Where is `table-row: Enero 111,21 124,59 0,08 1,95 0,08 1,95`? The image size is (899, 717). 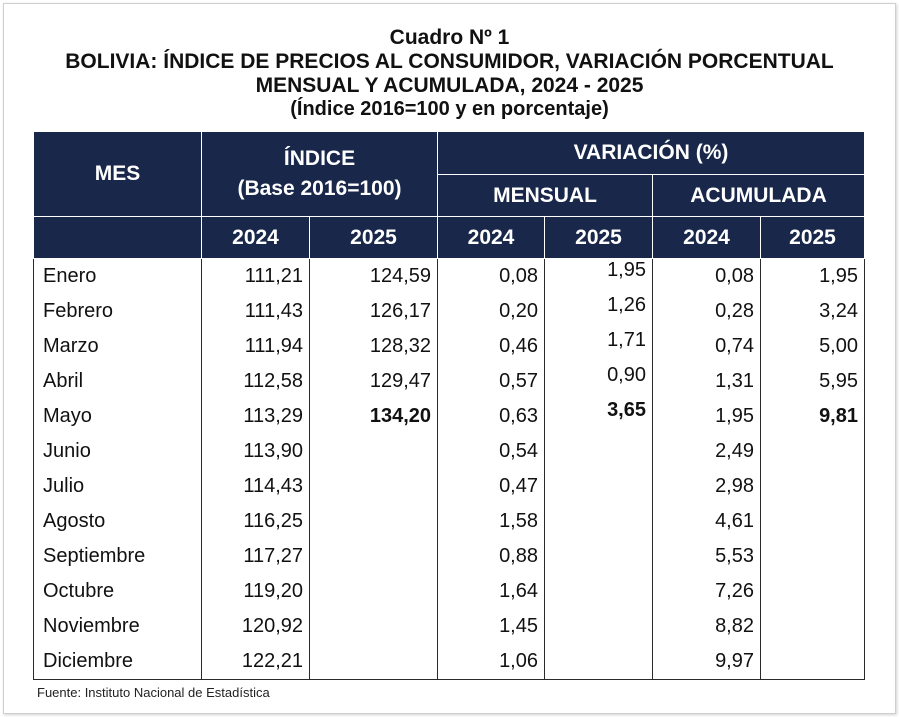 table-row: Enero 111,21 124,59 0,08 1,95 0,08 1,95 is located at coordinates (449, 276).